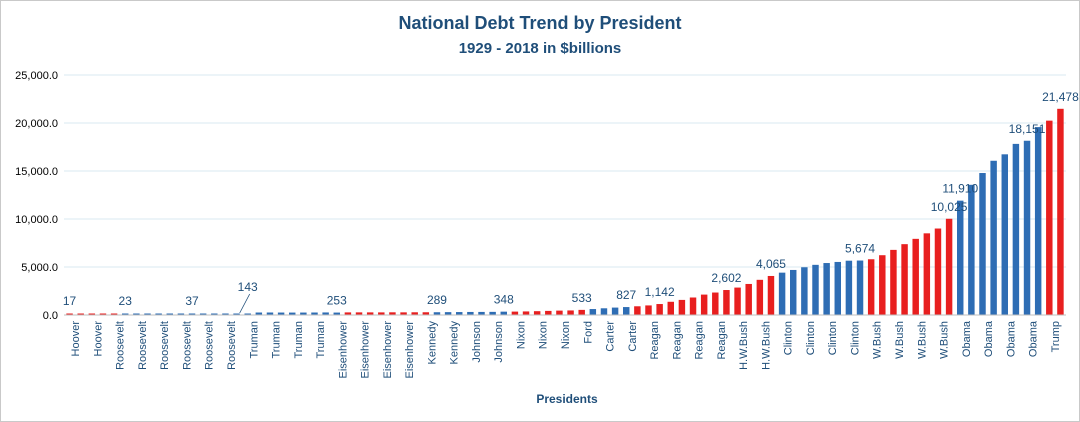 The image size is (1080, 422). Describe the element at coordinates (582, 298) in the screenshot. I see `data-label: 533` at that location.